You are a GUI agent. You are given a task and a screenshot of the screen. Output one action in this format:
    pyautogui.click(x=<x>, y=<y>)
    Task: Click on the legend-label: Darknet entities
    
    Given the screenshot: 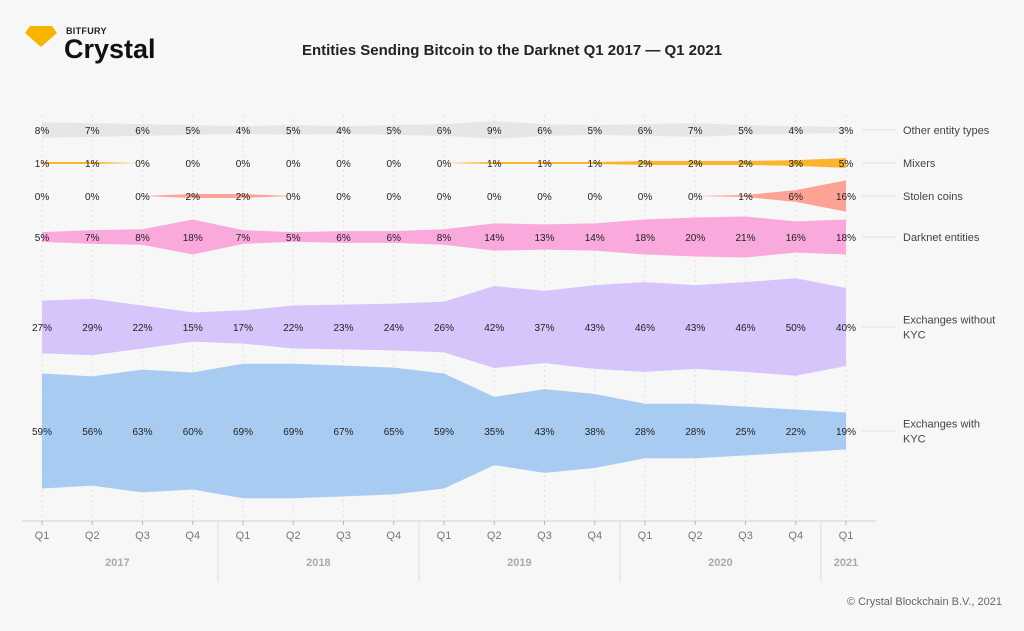 What is the action you would take?
    pyautogui.click(x=941, y=238)
    